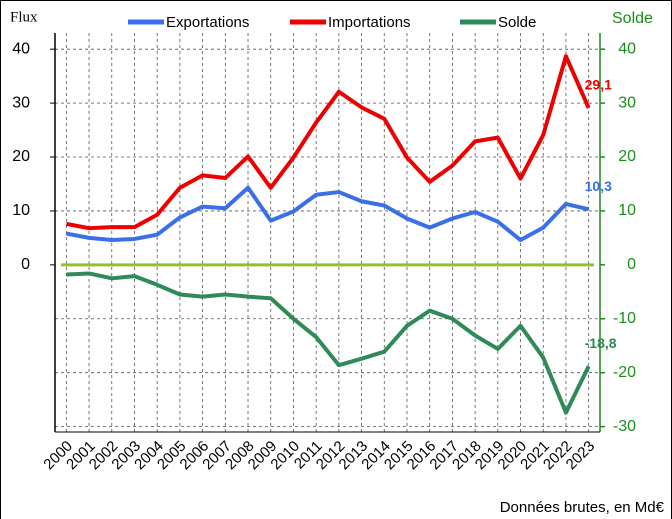  I want to click on left-axis-title: Flux, so click(24, 17).